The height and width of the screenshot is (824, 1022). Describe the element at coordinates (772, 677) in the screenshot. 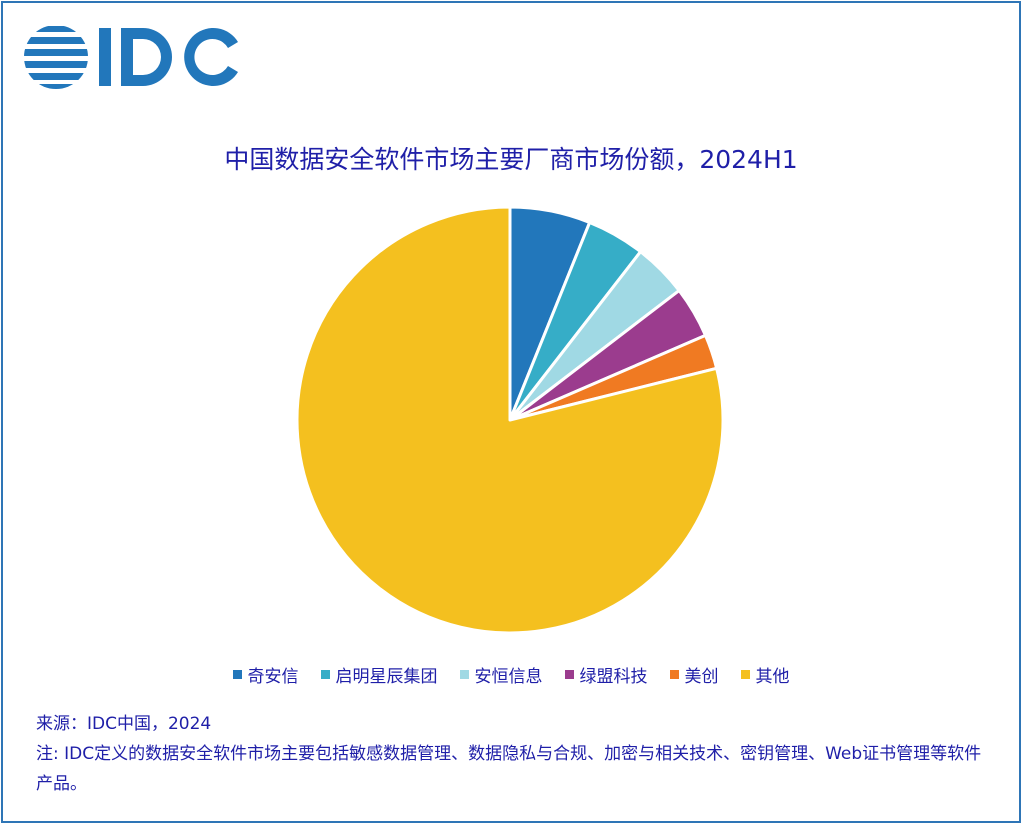

I see `legend-label: 其他` at that location.